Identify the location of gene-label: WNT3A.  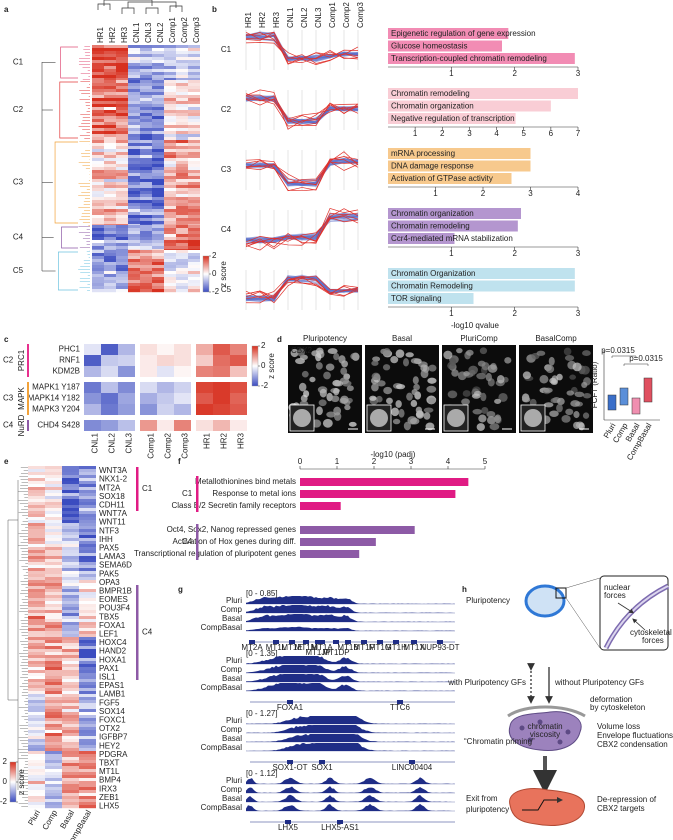
(113, 470).